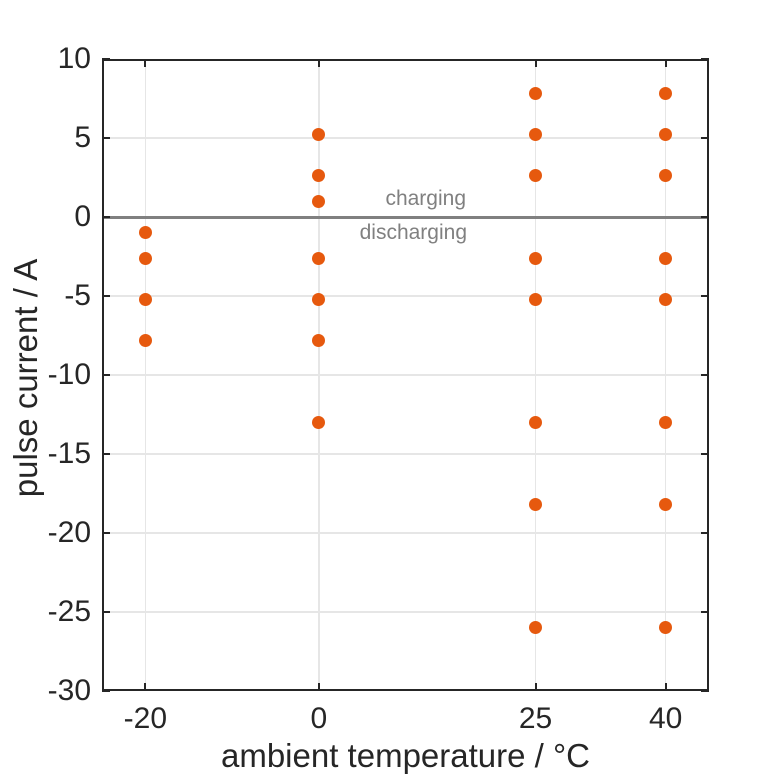 This screenshot has height=781, width=781. Describe the element at coordinates (705, 375) in the screenshot. I see `y-tick-mark-right--10` at that location.